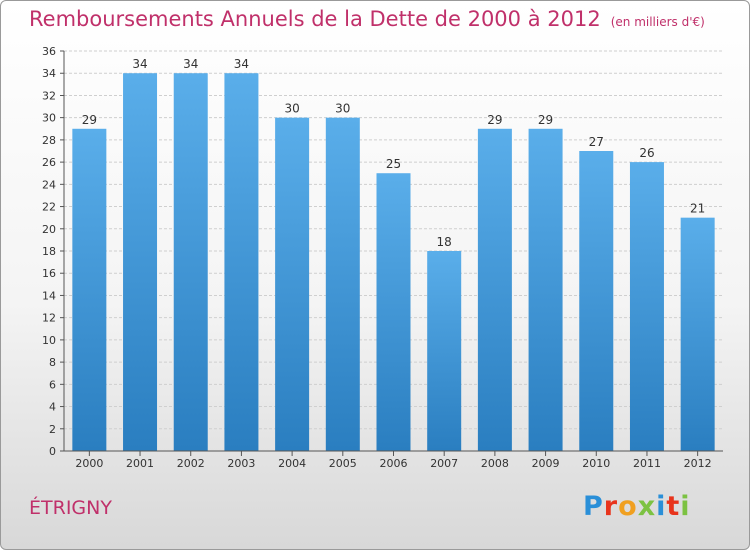 This screenshot has height=550, width=750. What do you see at coordinates (292, 463) in the screenshot?
I see `x-tick-label-2004: 2004` at bounding box center [292, 463].